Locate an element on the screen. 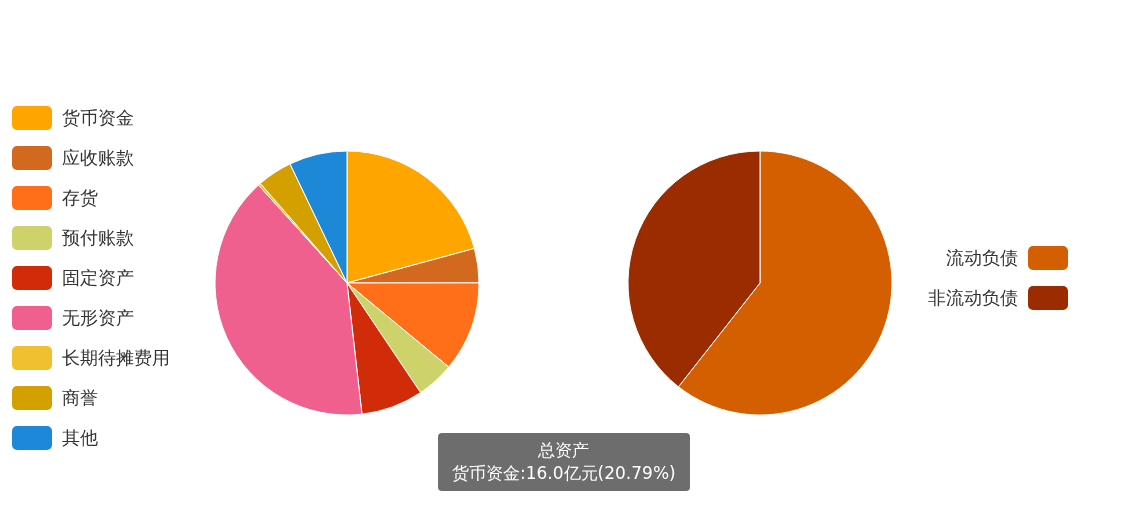  legend-label: 流动负债 is located at coordinates (982, 258).